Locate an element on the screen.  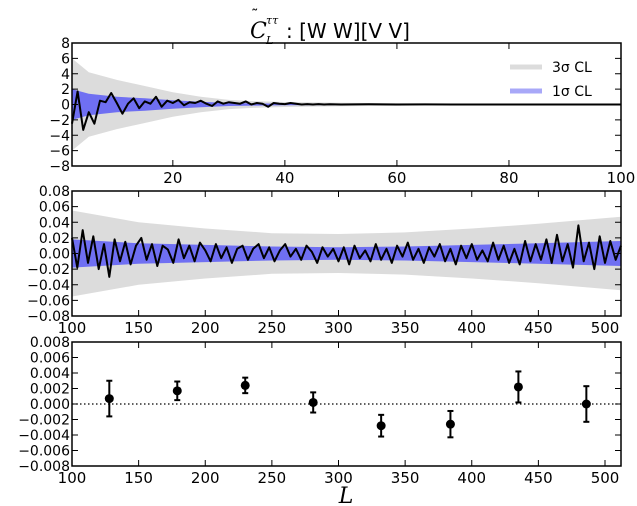
y-tick-label: −0.02 is located at coordinates (48, 270).